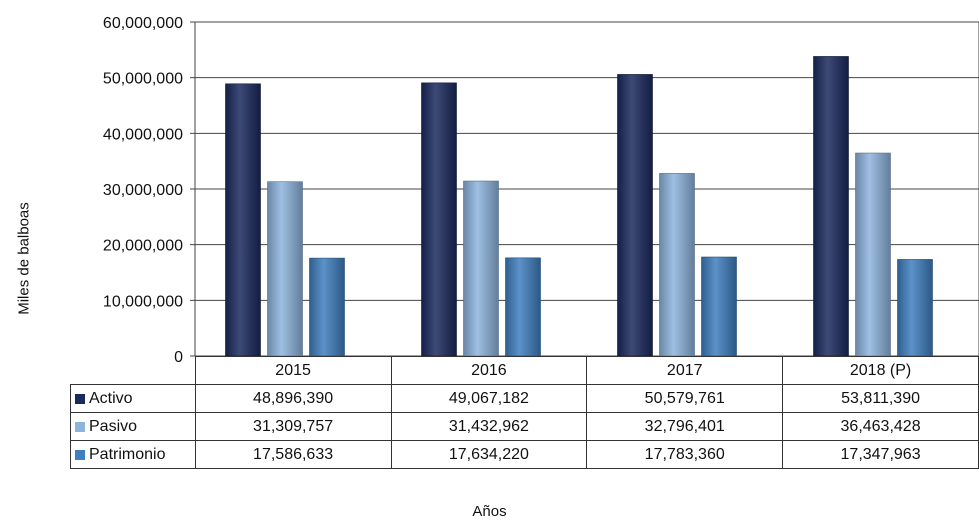  What do you see at coordinates (285, 269) in the screenshot?
I see `bar-pasivo-2015` at bounding box center [285, 269].